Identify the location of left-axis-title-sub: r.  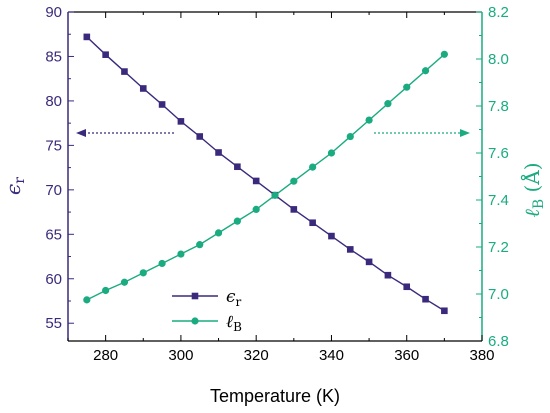
(20, 180).